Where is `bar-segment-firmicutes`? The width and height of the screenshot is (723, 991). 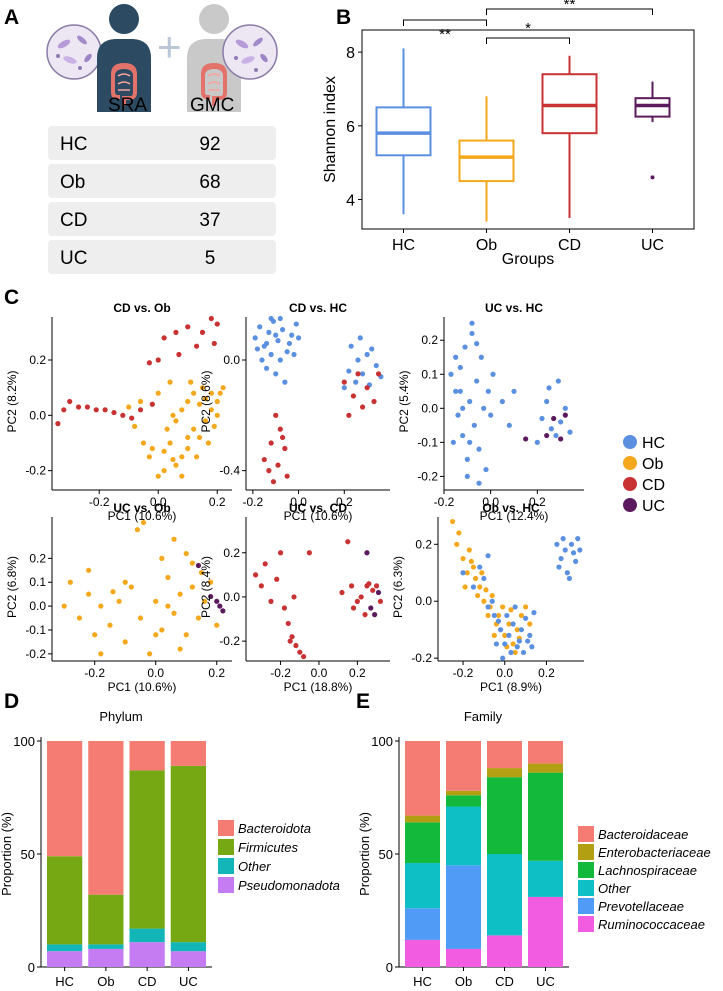 bar-segment-firmicutes is located at coordinates (65, 900).